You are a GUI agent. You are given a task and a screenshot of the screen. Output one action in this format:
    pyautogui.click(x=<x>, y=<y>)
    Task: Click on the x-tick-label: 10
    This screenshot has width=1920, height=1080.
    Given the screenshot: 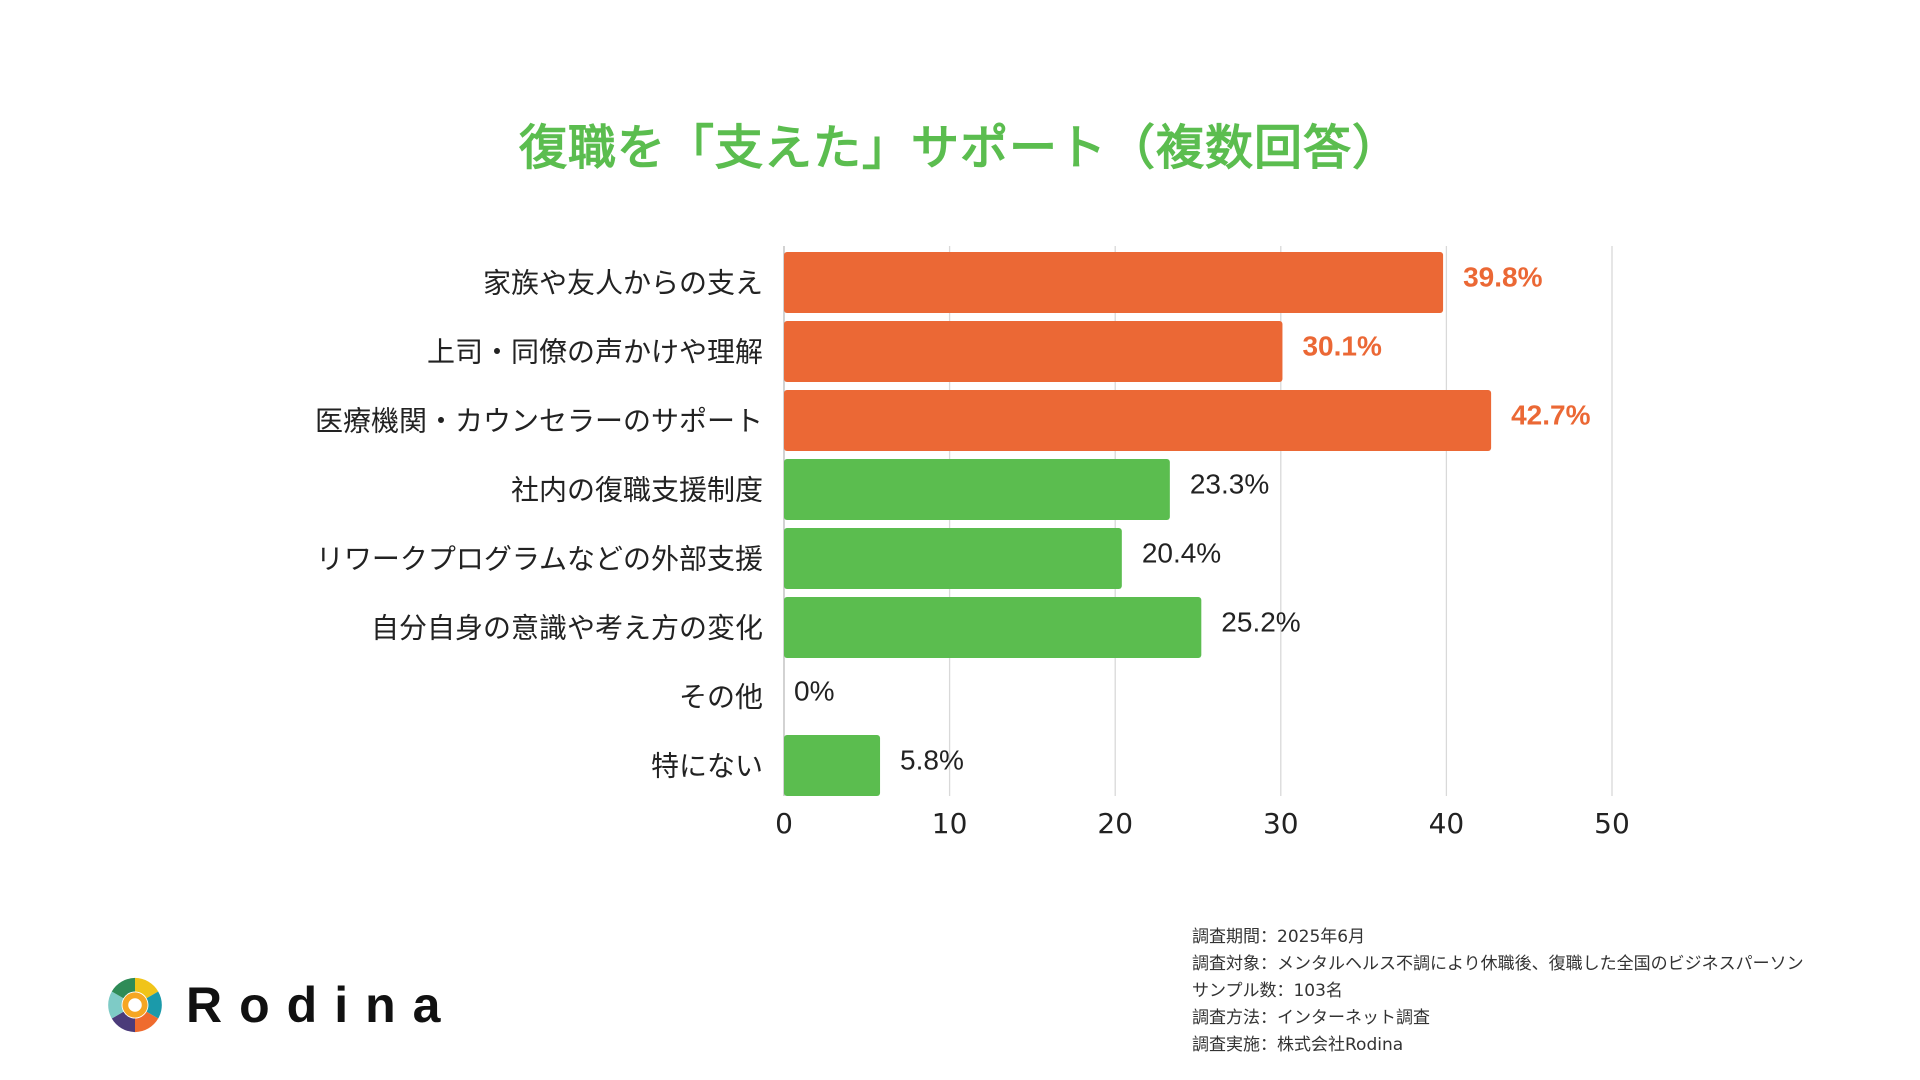 What is the action you would take?
    pyautogui.click(x=950, y=823)
    